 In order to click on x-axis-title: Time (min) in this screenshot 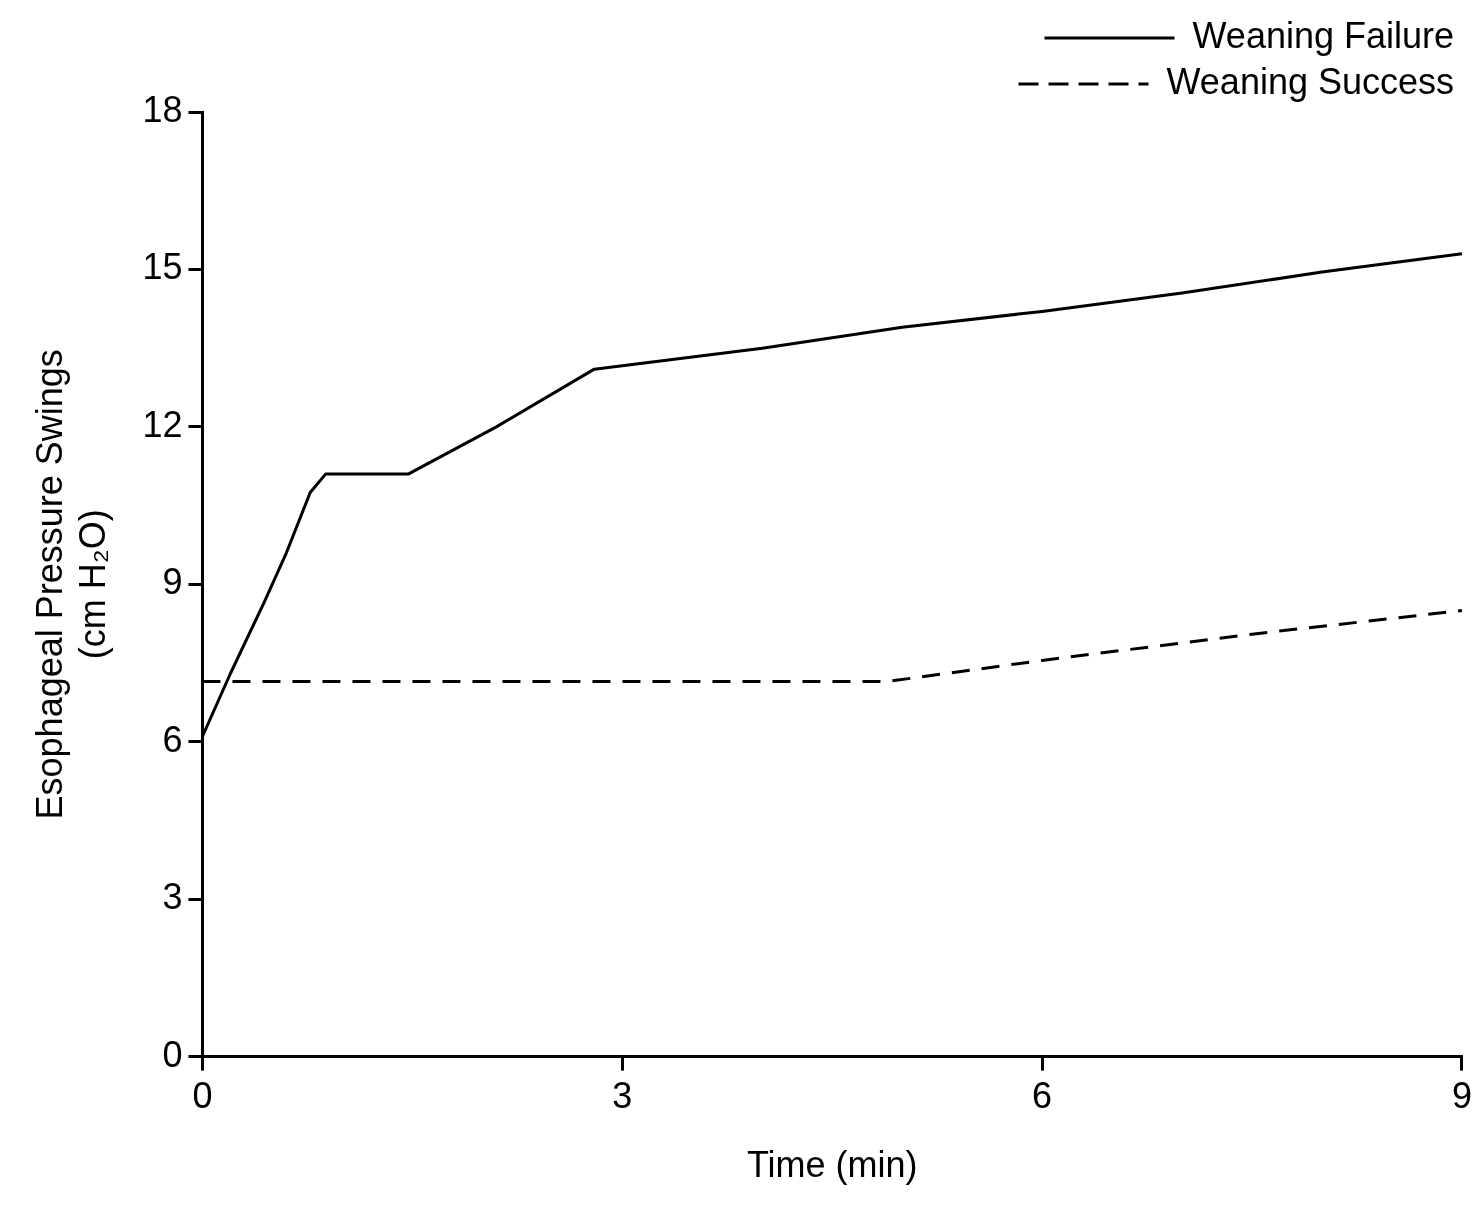, I will do `click(832, 1165)`.